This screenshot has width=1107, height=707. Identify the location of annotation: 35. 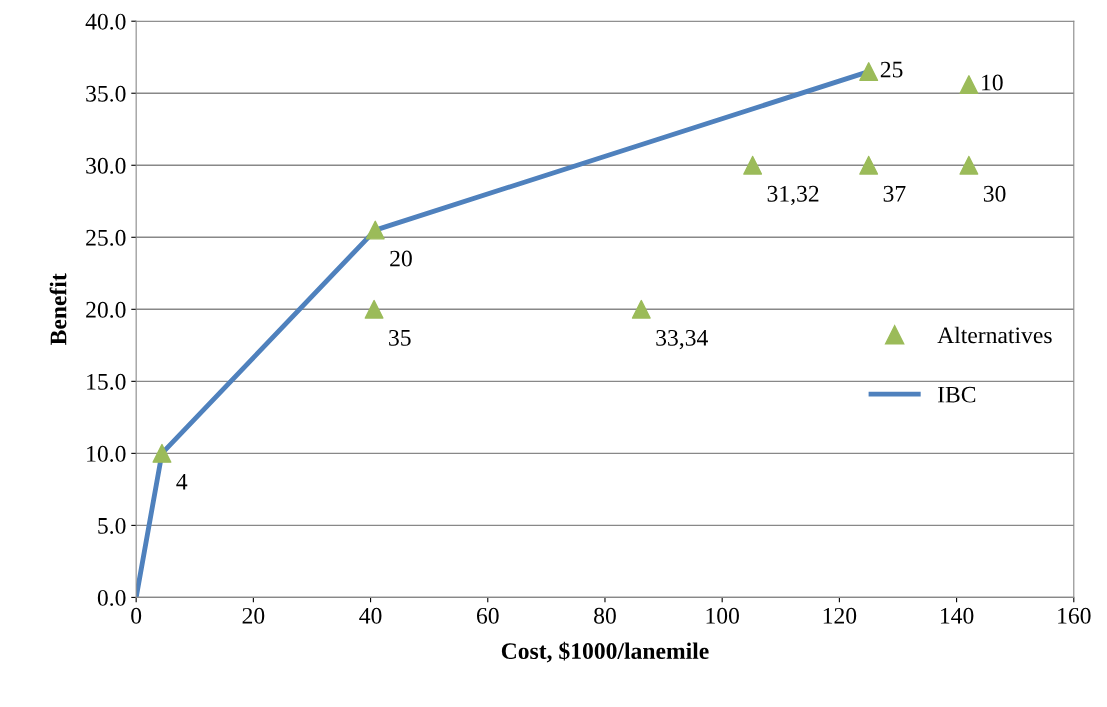
(400, 337).